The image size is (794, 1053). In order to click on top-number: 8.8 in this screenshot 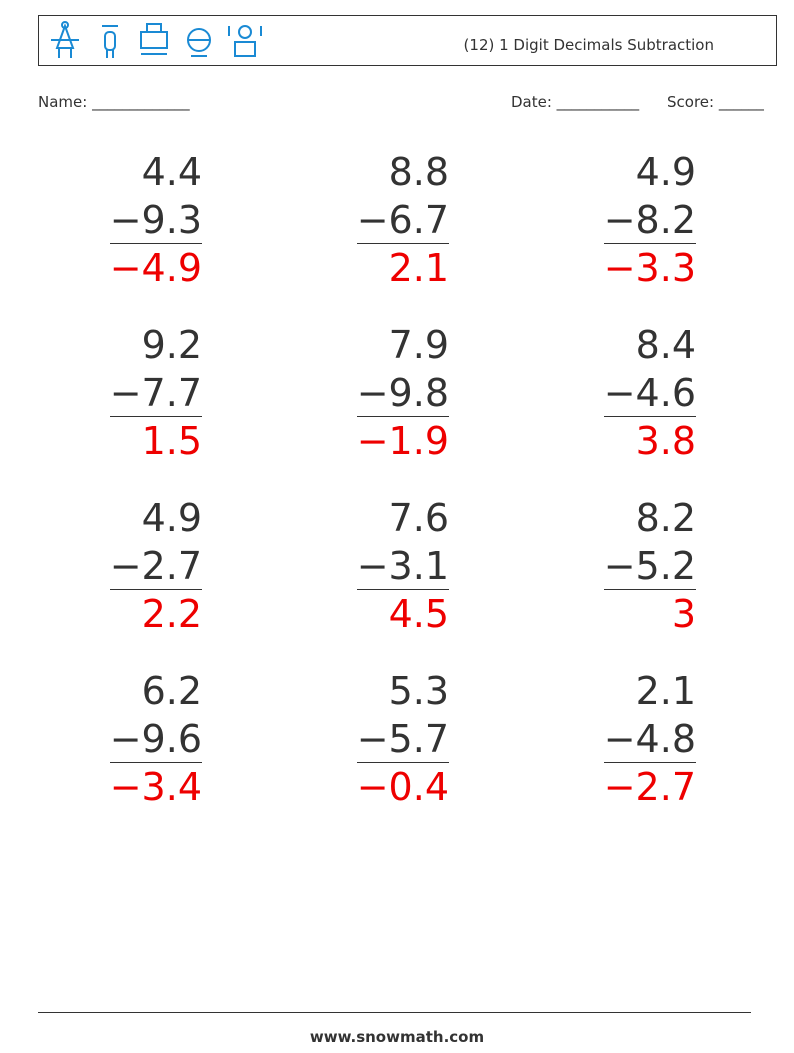, I will do `click(418, 172)`.